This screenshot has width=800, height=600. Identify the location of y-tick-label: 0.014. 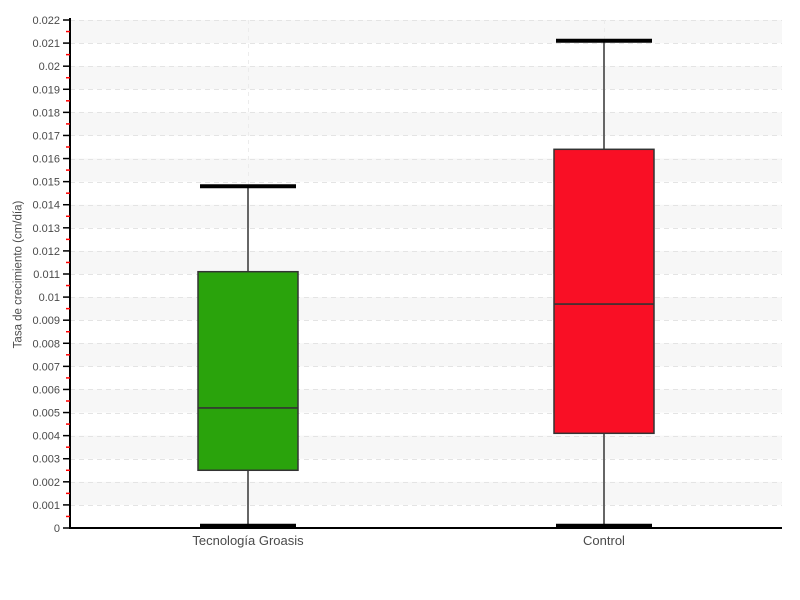
(46, 206).